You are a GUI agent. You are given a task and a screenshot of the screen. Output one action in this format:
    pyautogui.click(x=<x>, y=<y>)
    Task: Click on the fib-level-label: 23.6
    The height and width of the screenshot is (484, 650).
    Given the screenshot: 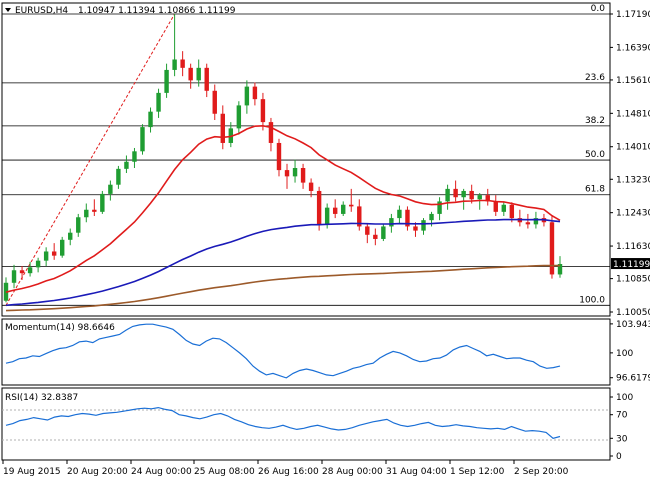 What is the action you would take?
    pyautogui.click(x=595, y=78)
    